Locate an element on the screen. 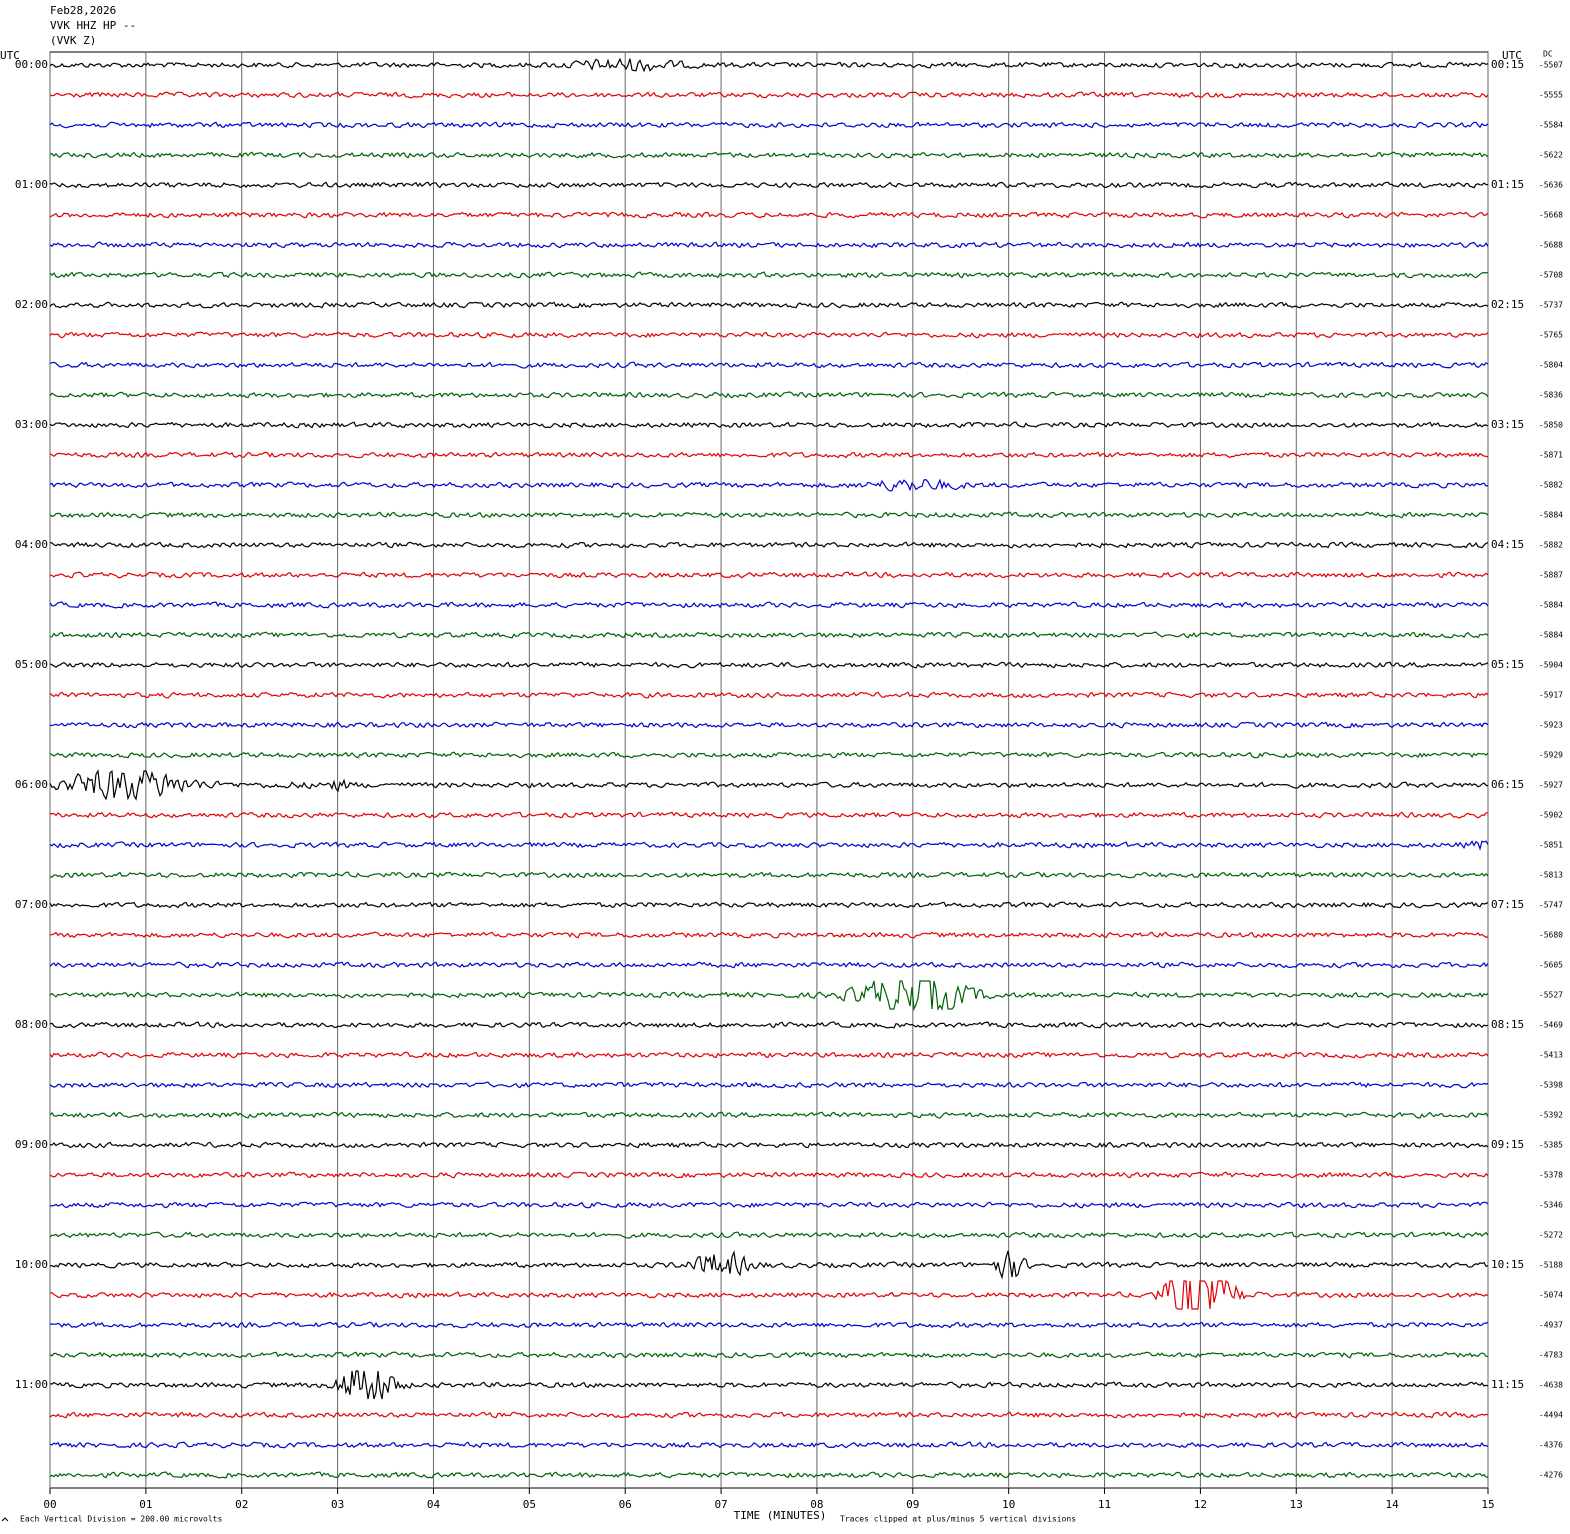  right-time-label: 08:15 is located at coordinates (1507, 1024).